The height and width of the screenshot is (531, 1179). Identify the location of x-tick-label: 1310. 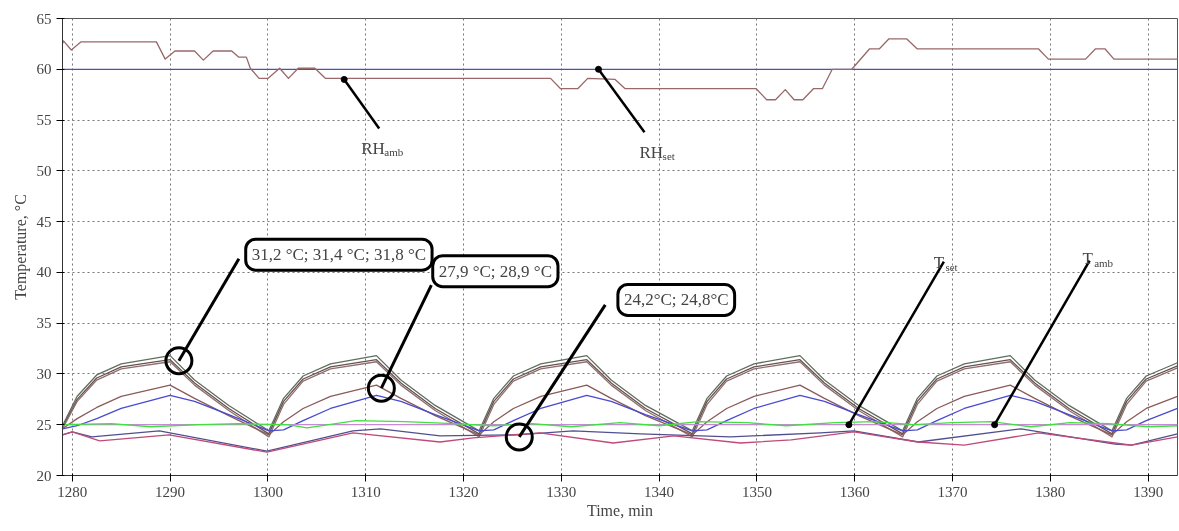
(365, 491).